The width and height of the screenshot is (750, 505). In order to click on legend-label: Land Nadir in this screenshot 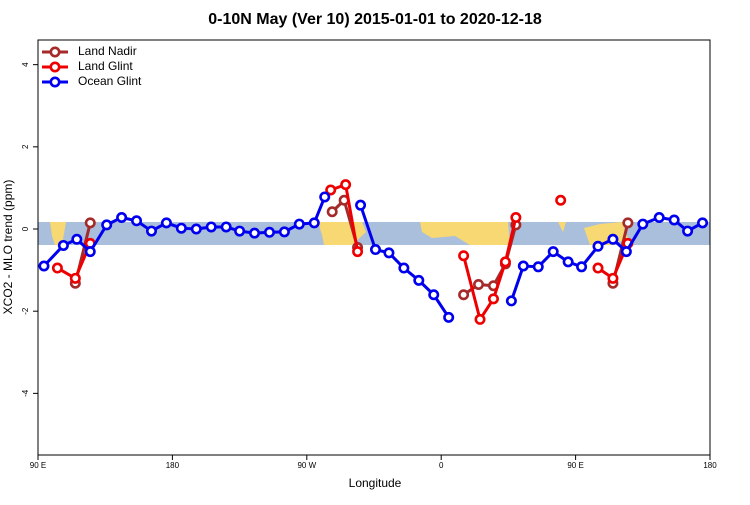, I will do `click(107, 51)`.